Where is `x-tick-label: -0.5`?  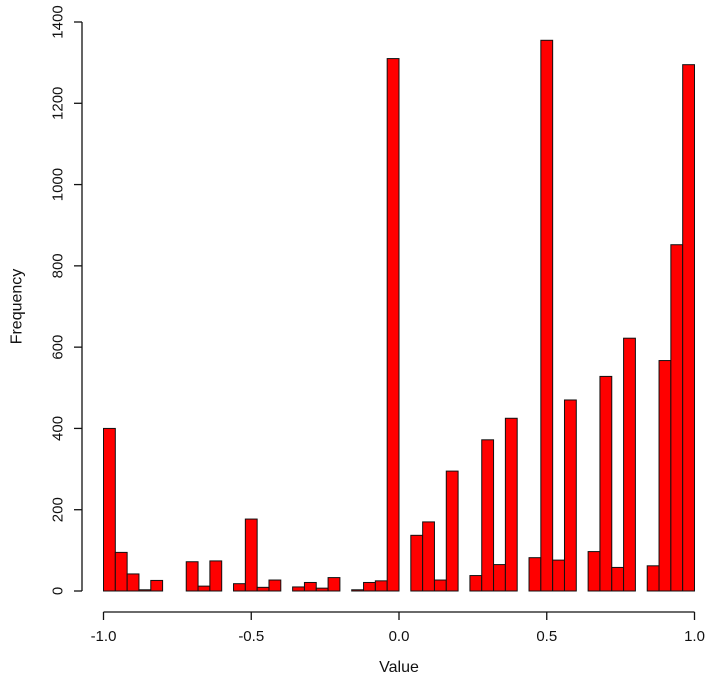
x-tick-label: -0.5 is located at coordinates (251, 636).